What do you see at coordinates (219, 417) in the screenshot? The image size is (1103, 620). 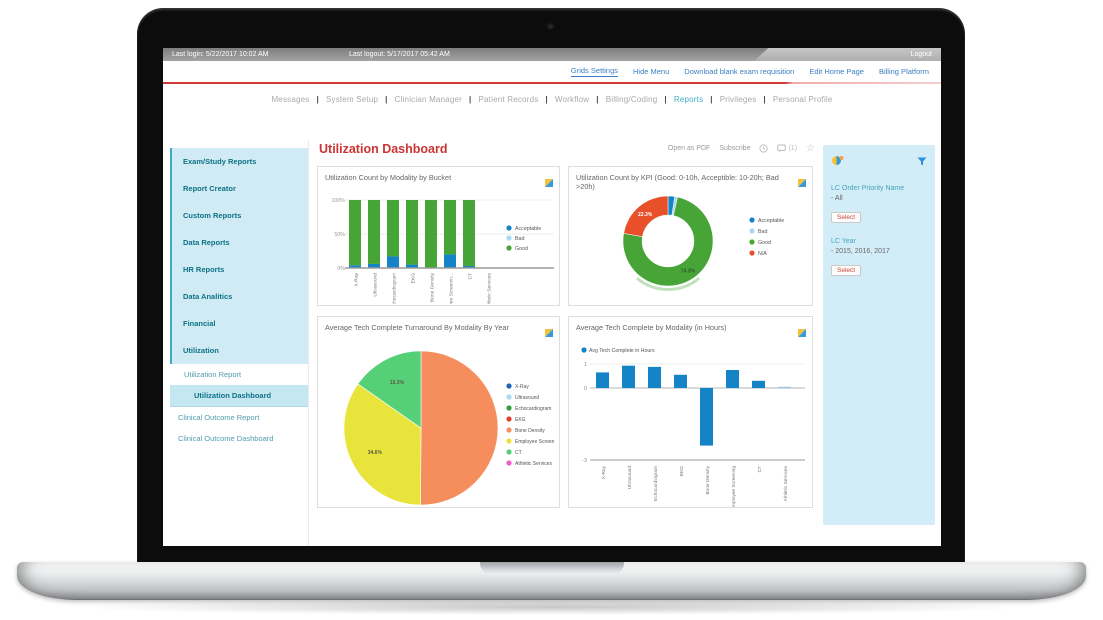 I see `sidebar-subitem-clinical-outcome-report: Clinical Outcome Report` at bounding box center [219, 417].